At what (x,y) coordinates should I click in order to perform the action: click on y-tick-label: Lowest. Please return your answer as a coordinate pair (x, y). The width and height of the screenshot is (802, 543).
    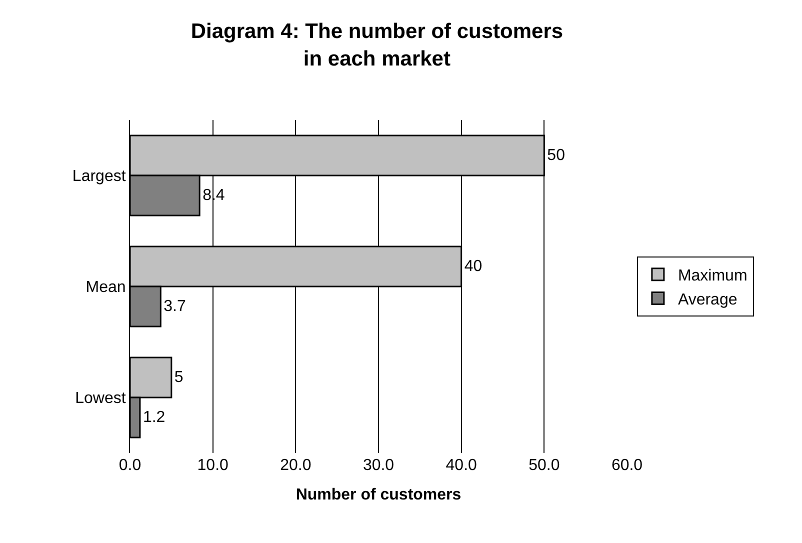
    Looking at the image, I should click on (100, 399).